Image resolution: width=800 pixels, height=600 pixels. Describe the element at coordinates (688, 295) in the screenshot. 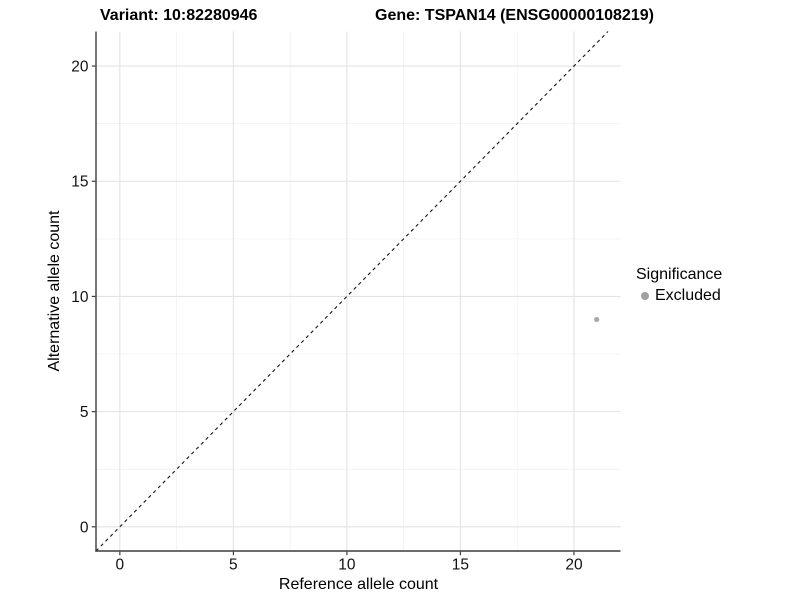

I see `legend-item-label: Excluded` at that location.